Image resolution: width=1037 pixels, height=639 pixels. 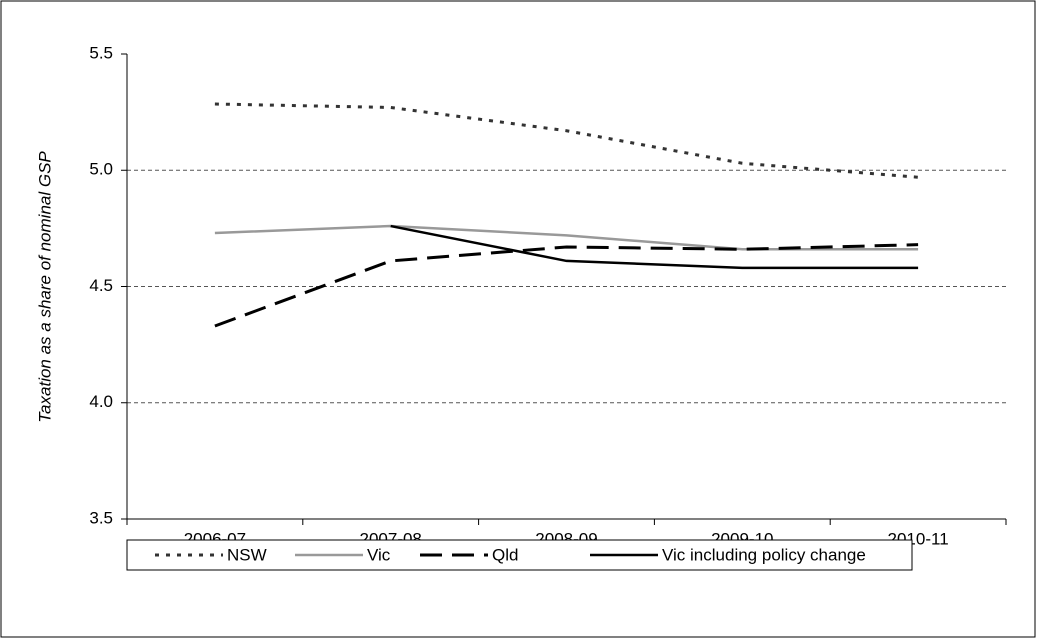 I want to click on legend-label: NSW, so click(x=247, y=554).